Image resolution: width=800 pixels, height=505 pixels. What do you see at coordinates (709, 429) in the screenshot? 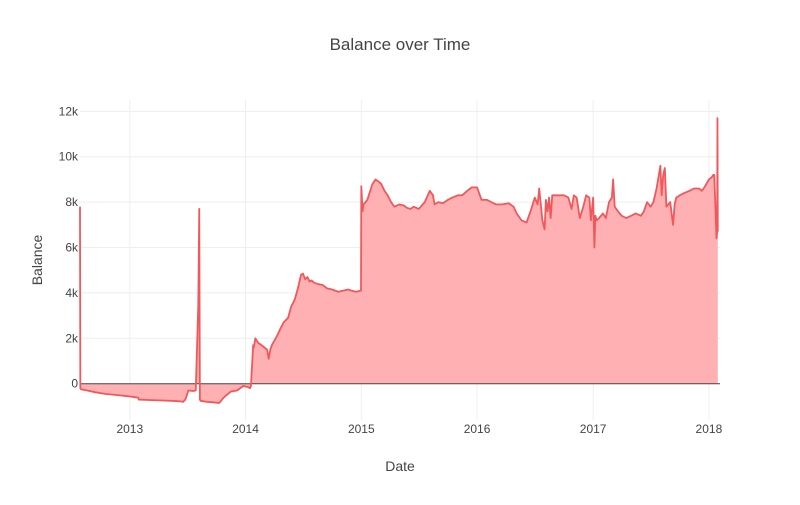
I see `x-tick-label: 2018` at bounding box center [709, 429].